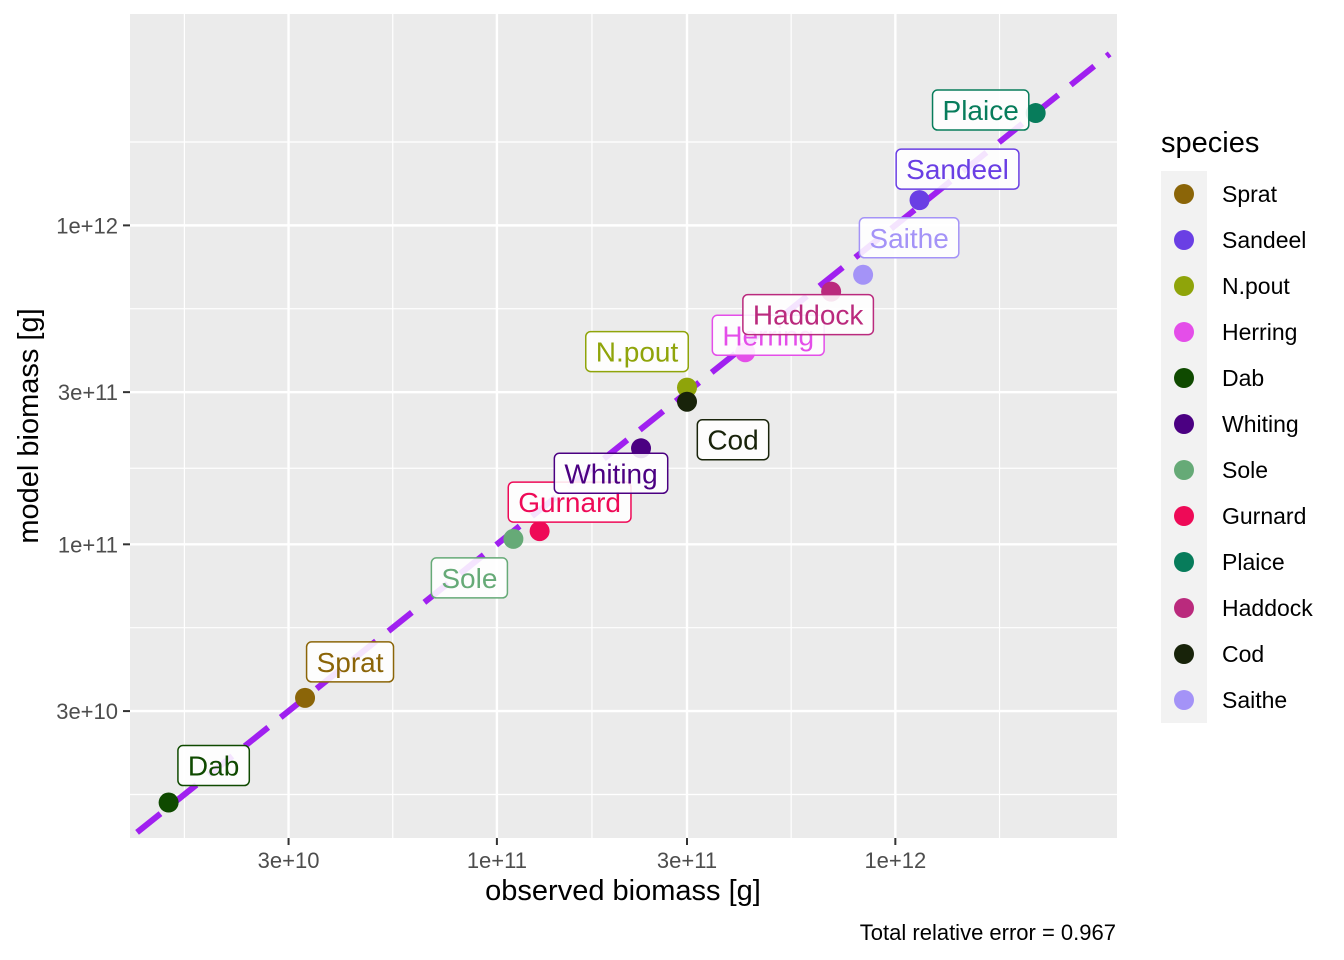  I want to click on point-label-saithe: Saithe, so click(909, 238).